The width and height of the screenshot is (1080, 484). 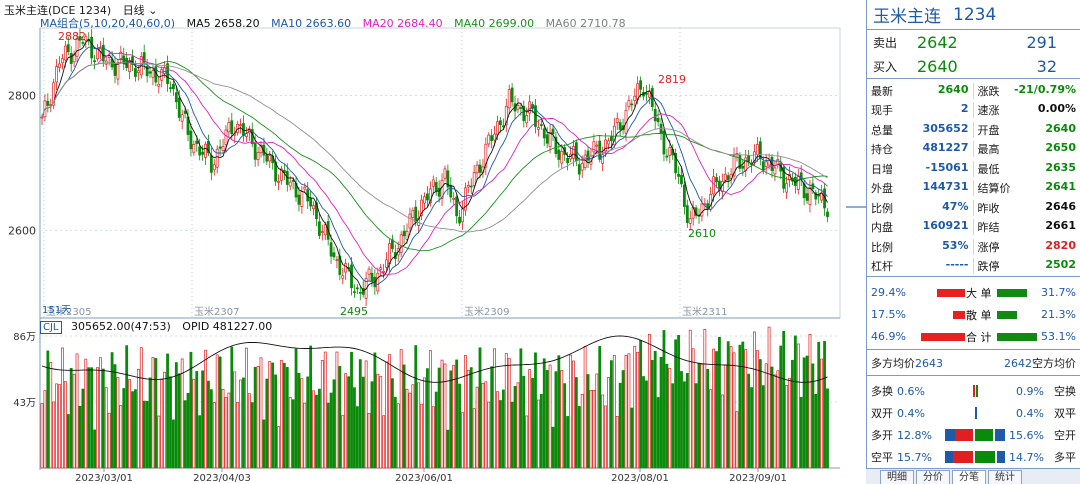 What do you see at coordinates (914, 435) in the screenshot?
I see `flow-left-value: 12.8%` at bounding box center [914, 435].